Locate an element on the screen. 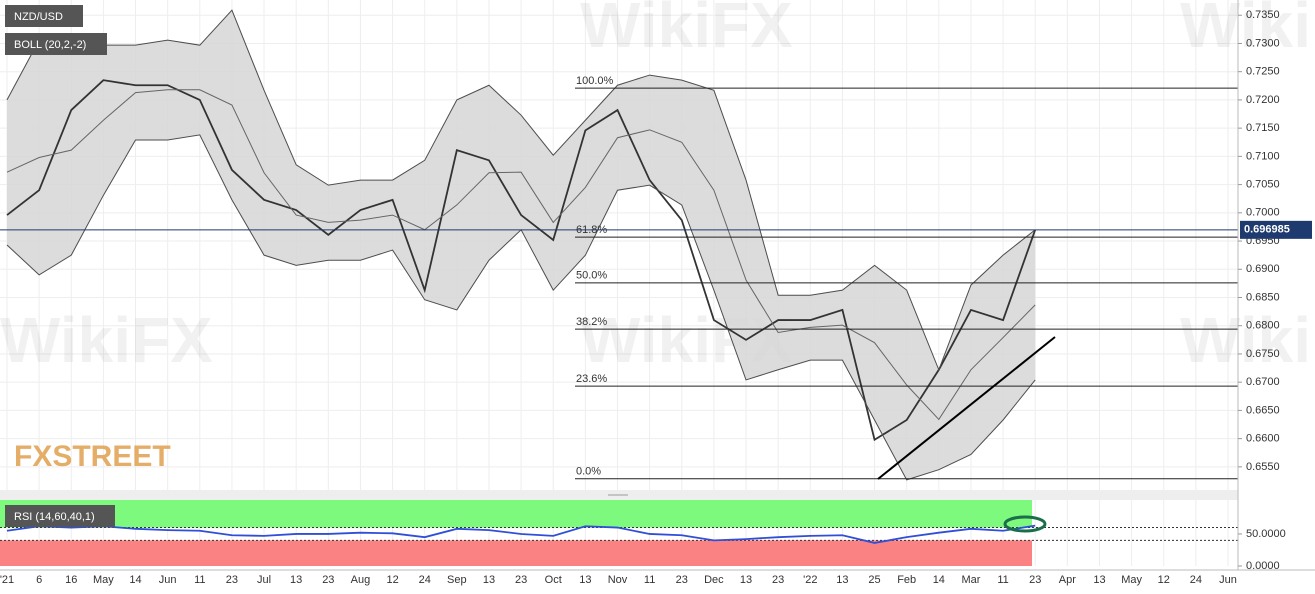 The image size is (1315, 594). y-tick-label: 0.7250 is located at coordinates (1263, 72).